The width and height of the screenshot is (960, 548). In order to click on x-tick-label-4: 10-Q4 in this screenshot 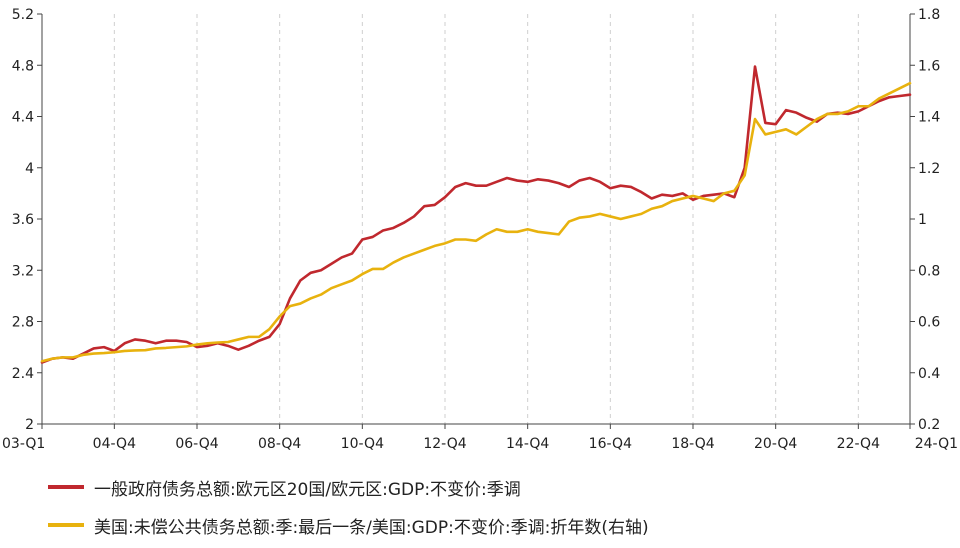, I will do `click(362, 444)`.